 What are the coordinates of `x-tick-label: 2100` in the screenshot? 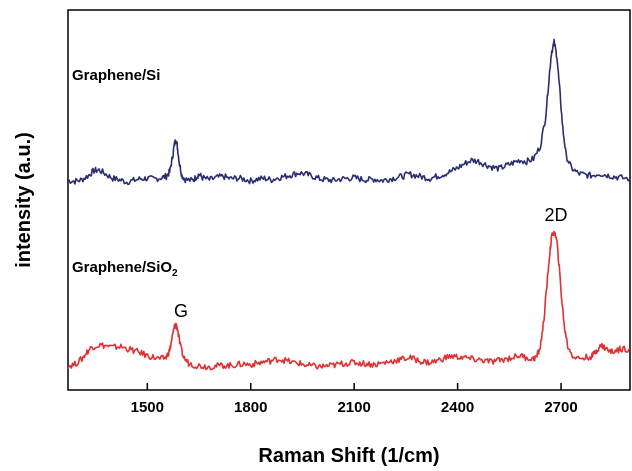 It's located at (353, 407).